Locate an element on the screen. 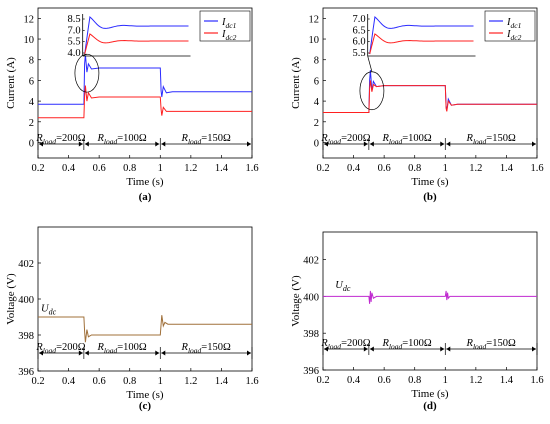  legend-subscript: dc1 is located at coordinates (231, 25).